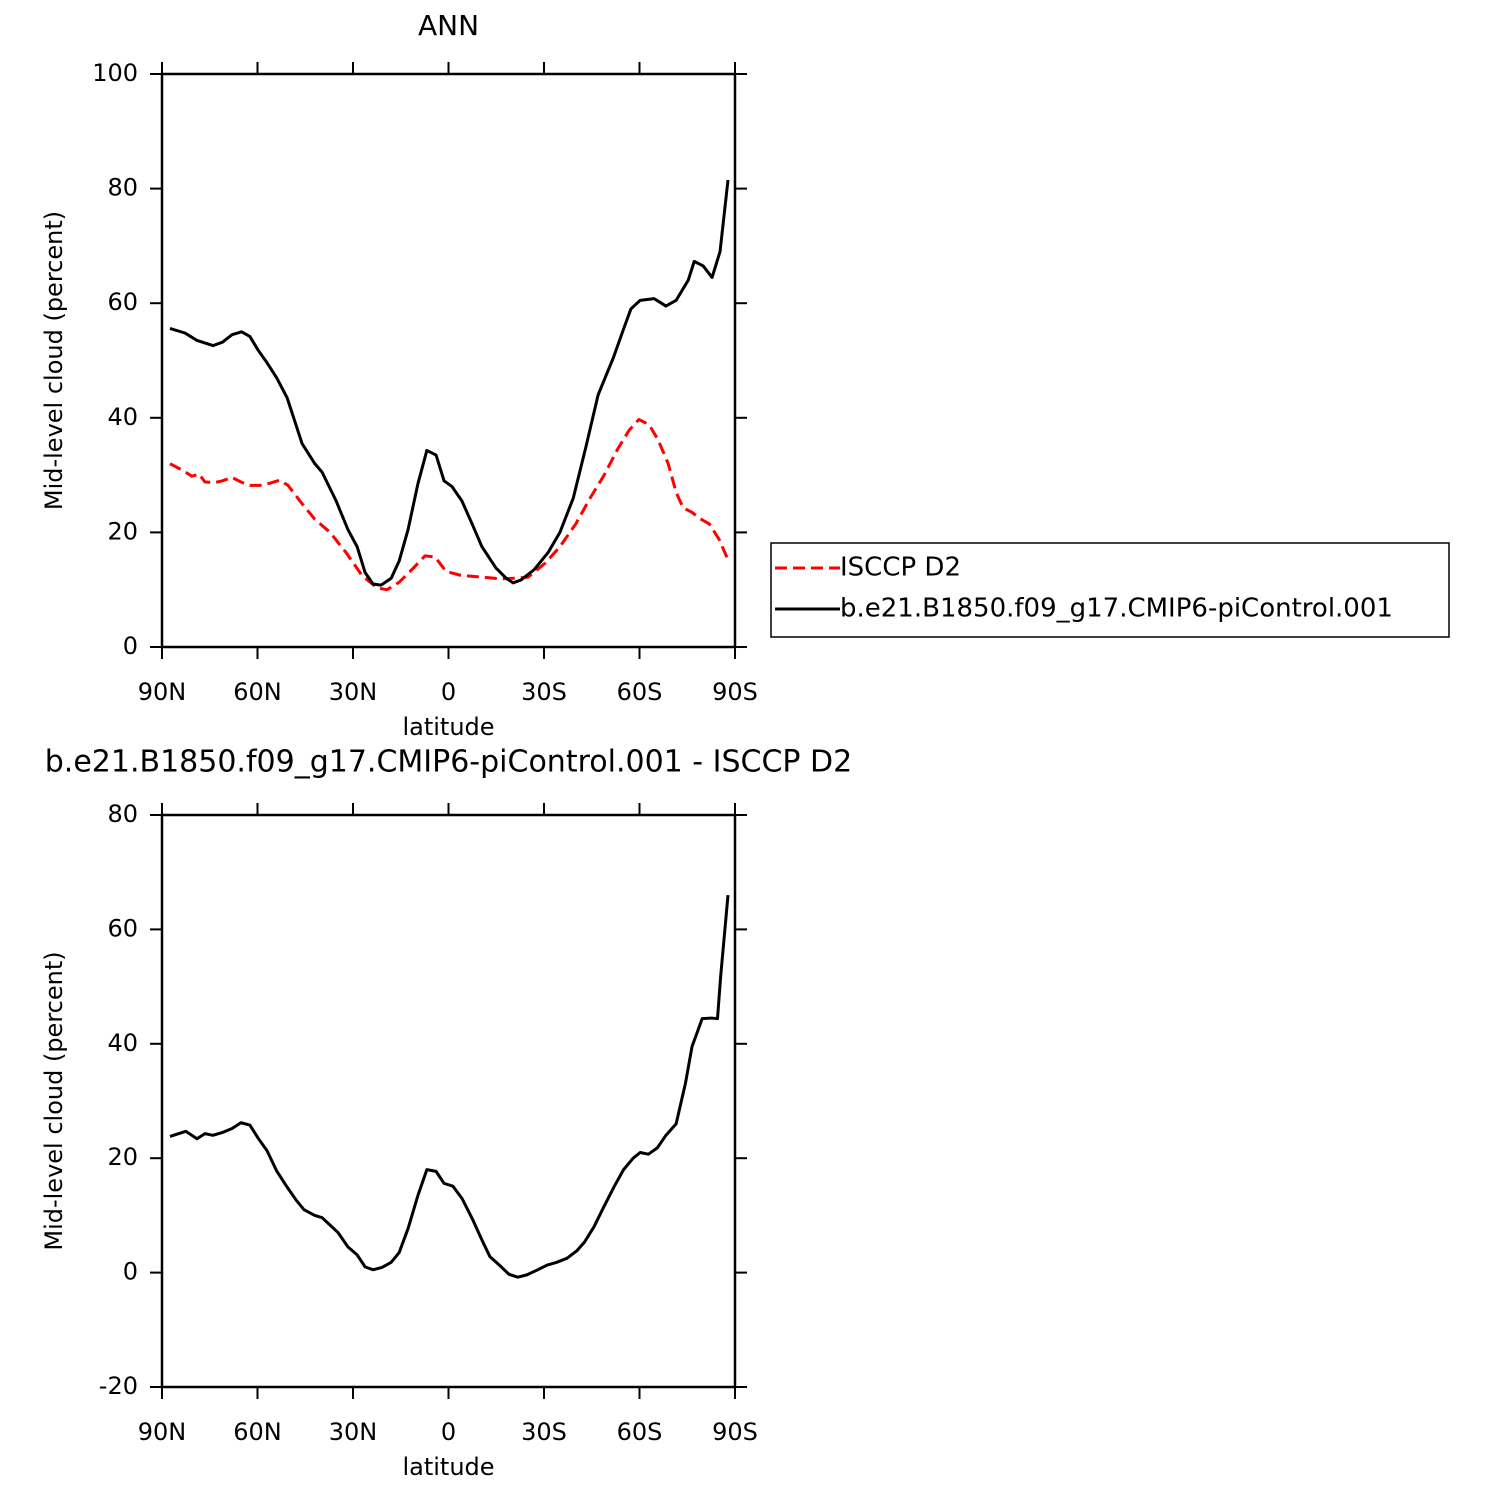 Image resolution: width=1491 pixels, height=1491 pixels. Describe the element at coordinates (1110, 590) in the screenshot. I see `legend-box` at that location.